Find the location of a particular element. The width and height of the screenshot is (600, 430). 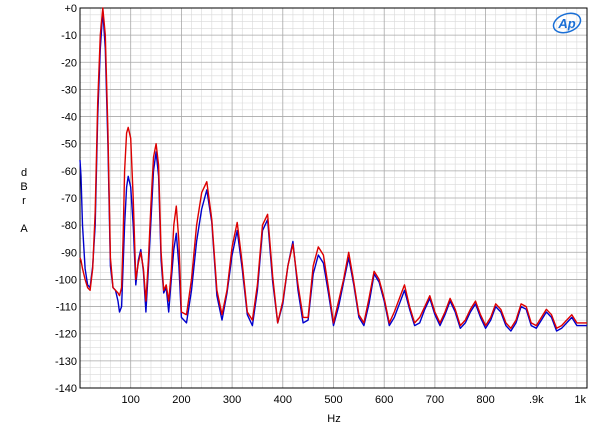

x-tick-label: 200 is located at coordinates (181, 400).